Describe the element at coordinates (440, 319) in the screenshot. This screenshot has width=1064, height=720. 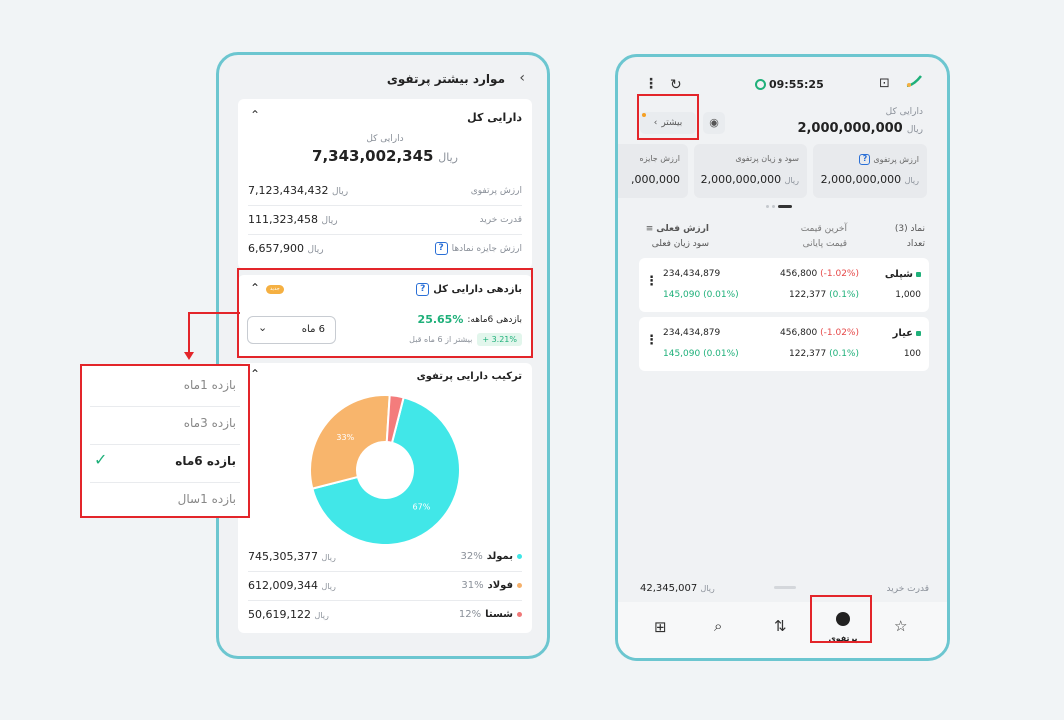
I see `return-value: 25.65%` at that location.